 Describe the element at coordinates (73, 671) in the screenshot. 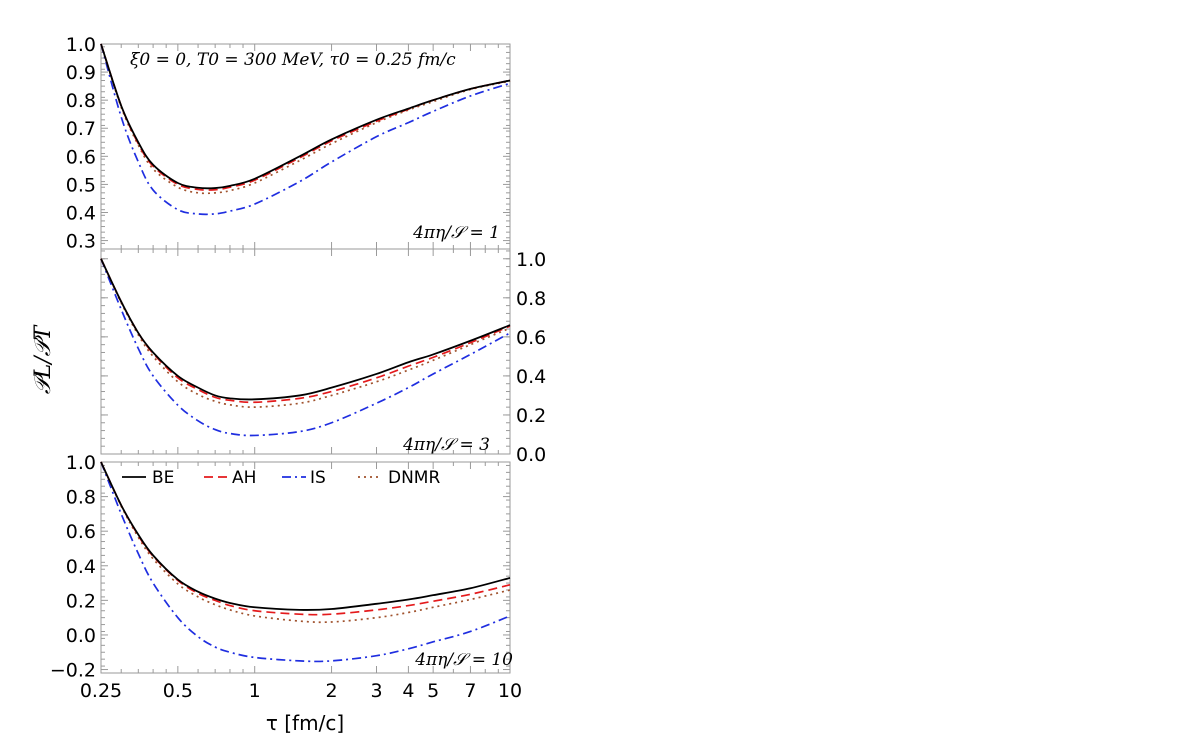

I see `y-tick-label: −0.2` at that location.